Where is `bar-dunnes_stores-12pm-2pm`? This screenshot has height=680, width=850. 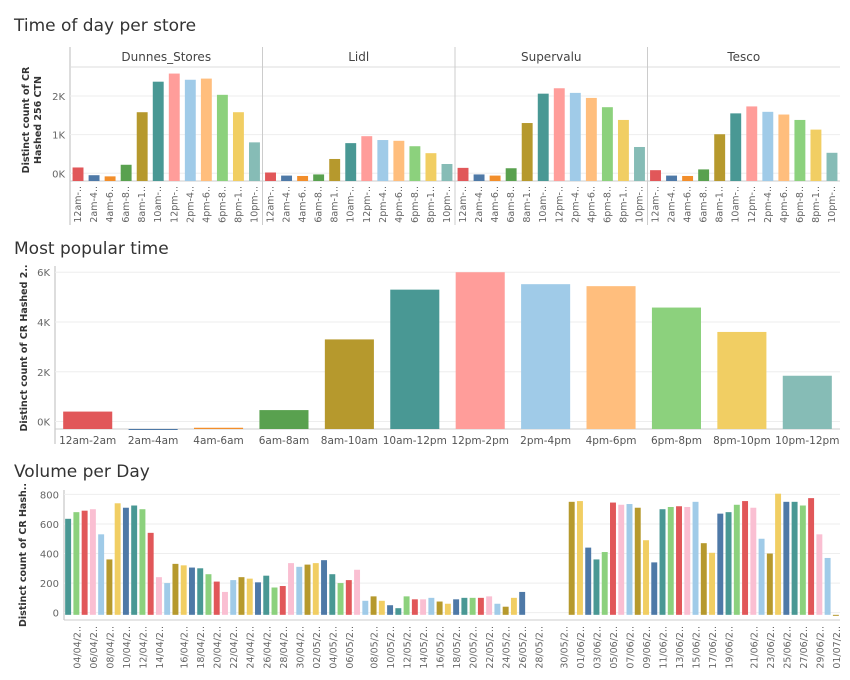
bar-dunnes_stores-12pm-2pm is located at coordinates (174, 127).